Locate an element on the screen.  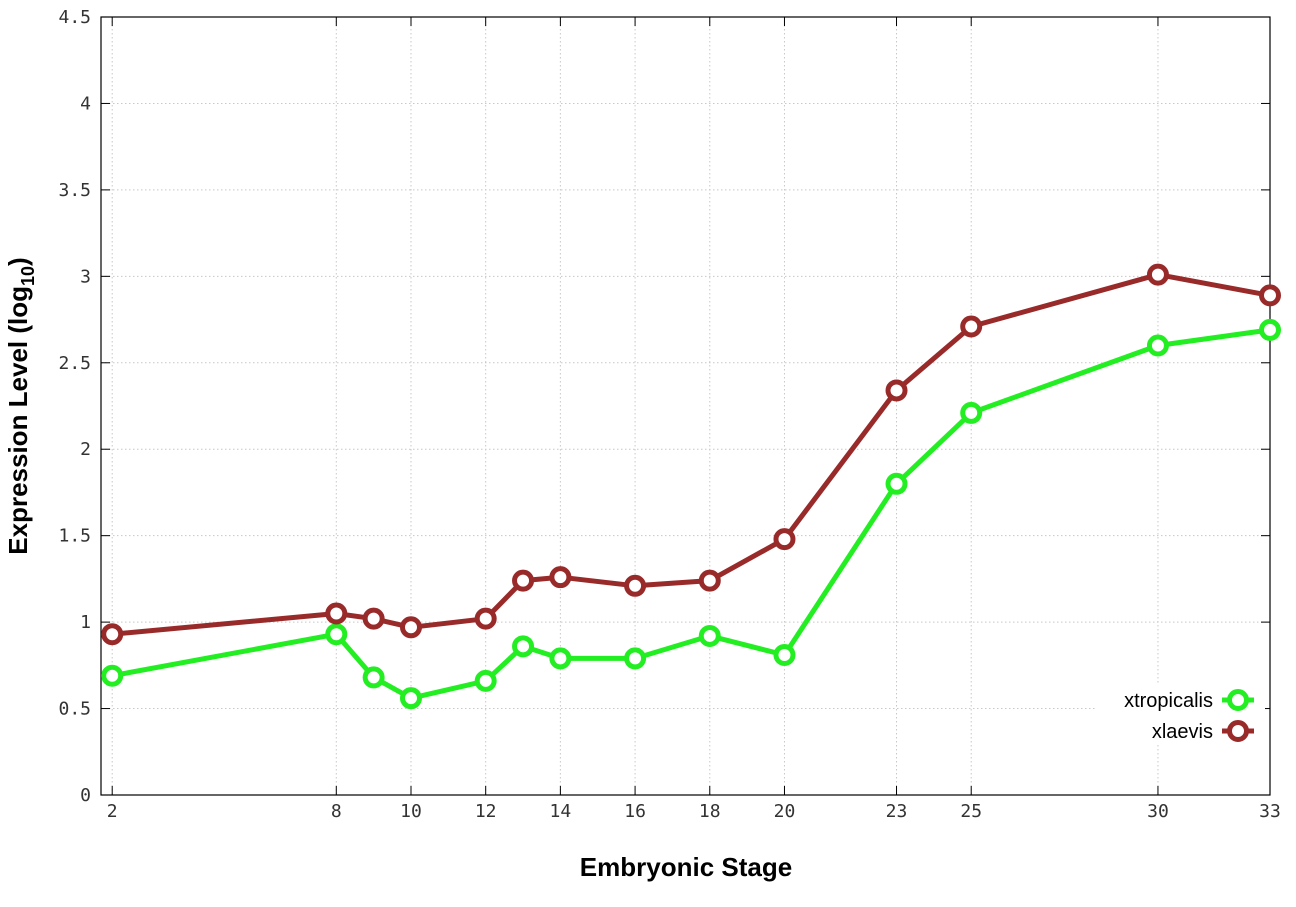
y-tick-label: 1.5 is located at coordinates (74, 536).